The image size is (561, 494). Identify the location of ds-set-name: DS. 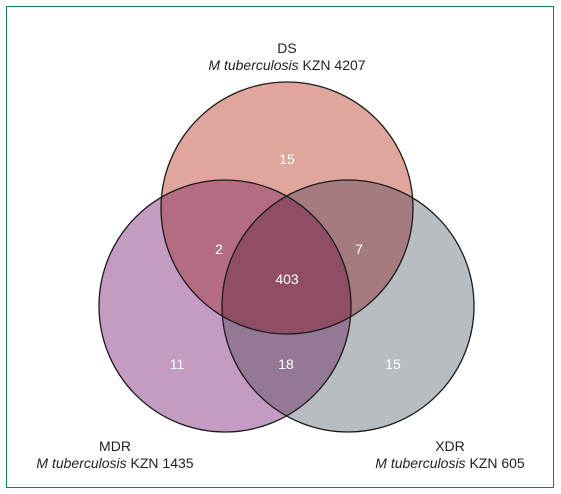
(287, 48).